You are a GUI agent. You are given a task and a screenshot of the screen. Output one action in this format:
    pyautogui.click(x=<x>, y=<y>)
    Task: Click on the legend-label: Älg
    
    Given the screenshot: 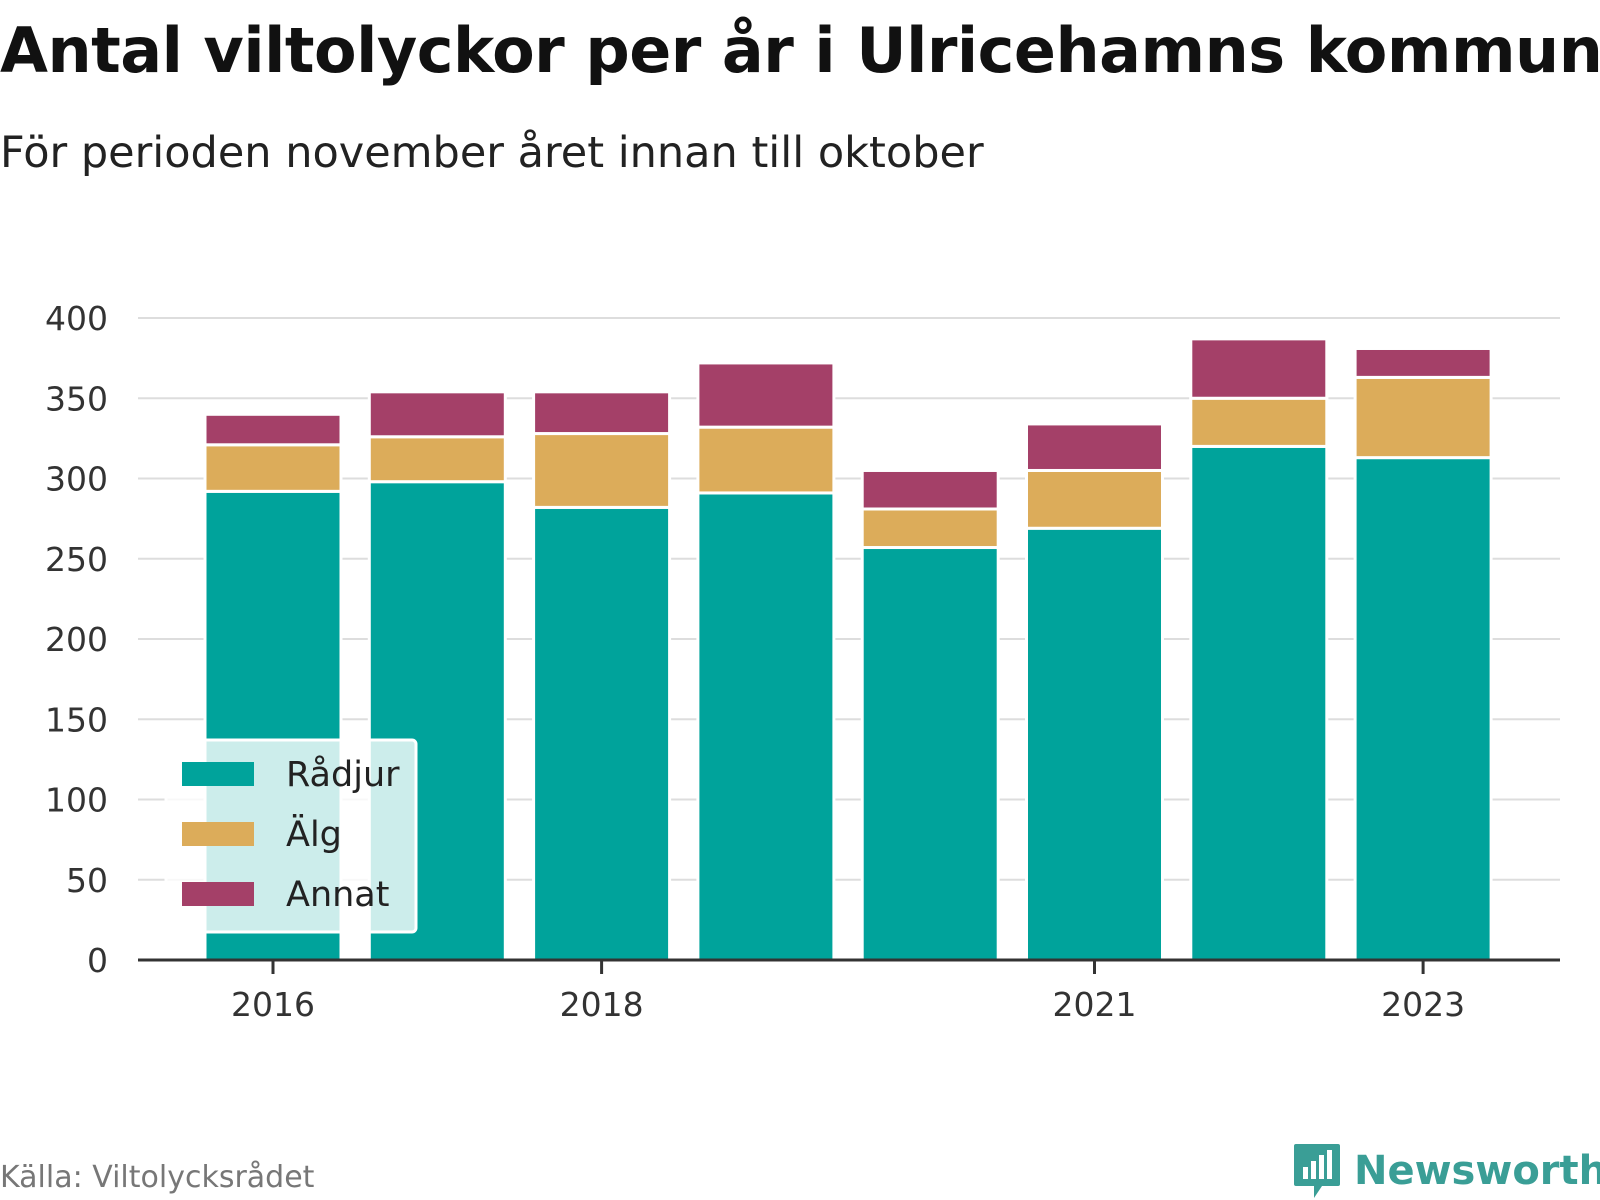 What is the action you would take?
    pyautogui.click(x=314, y=834)
    